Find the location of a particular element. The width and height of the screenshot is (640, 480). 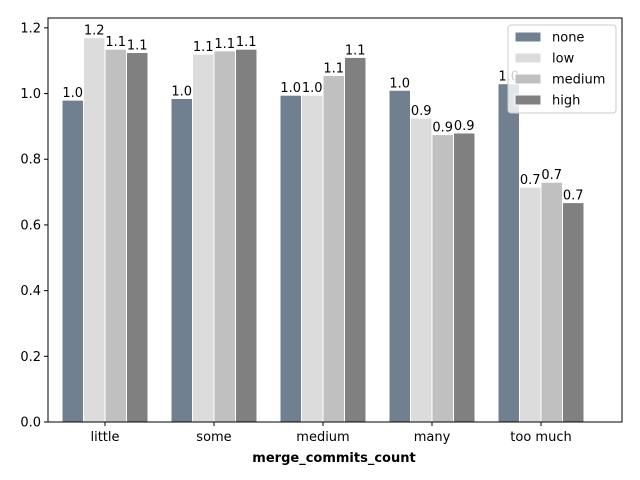

bar-medium-some is located at coordinates (224, 236).